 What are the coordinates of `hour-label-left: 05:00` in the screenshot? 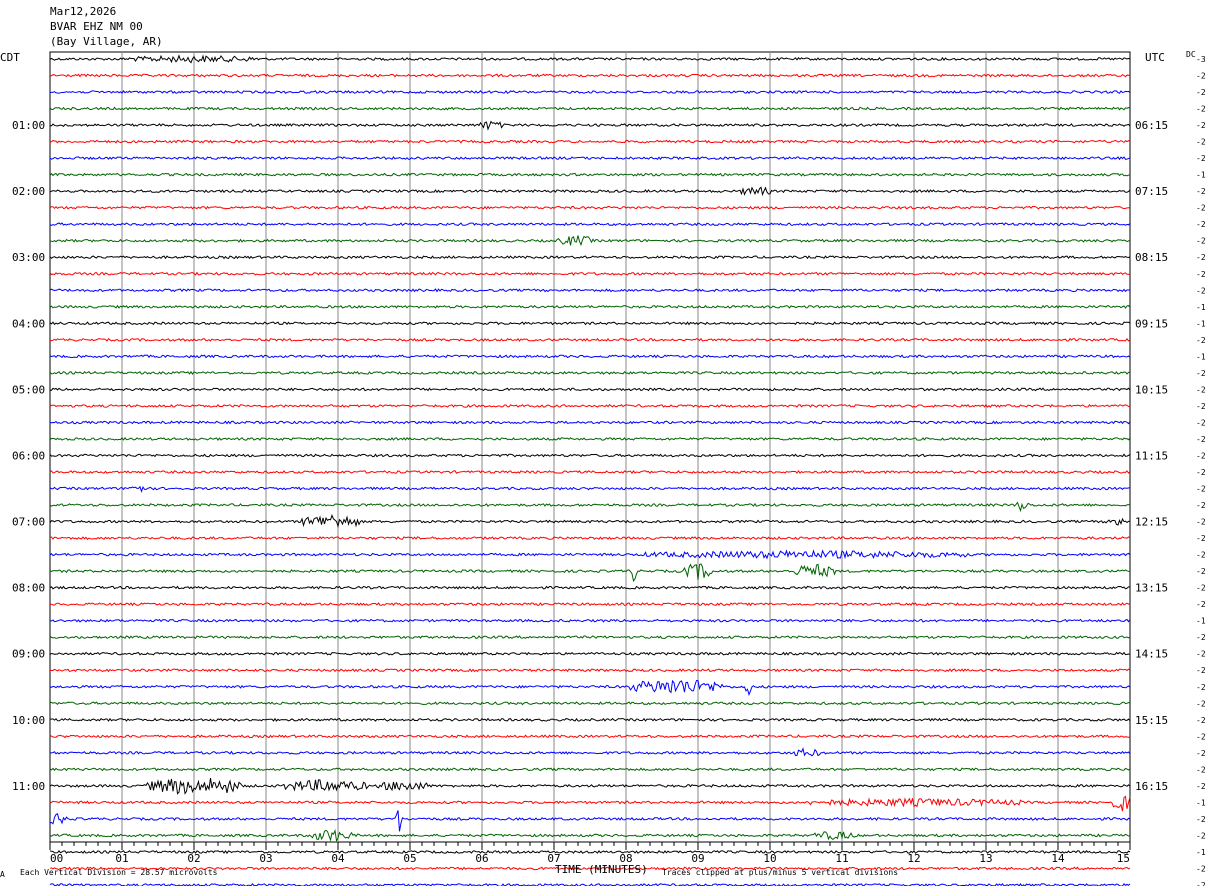 It's located at (28, 389).